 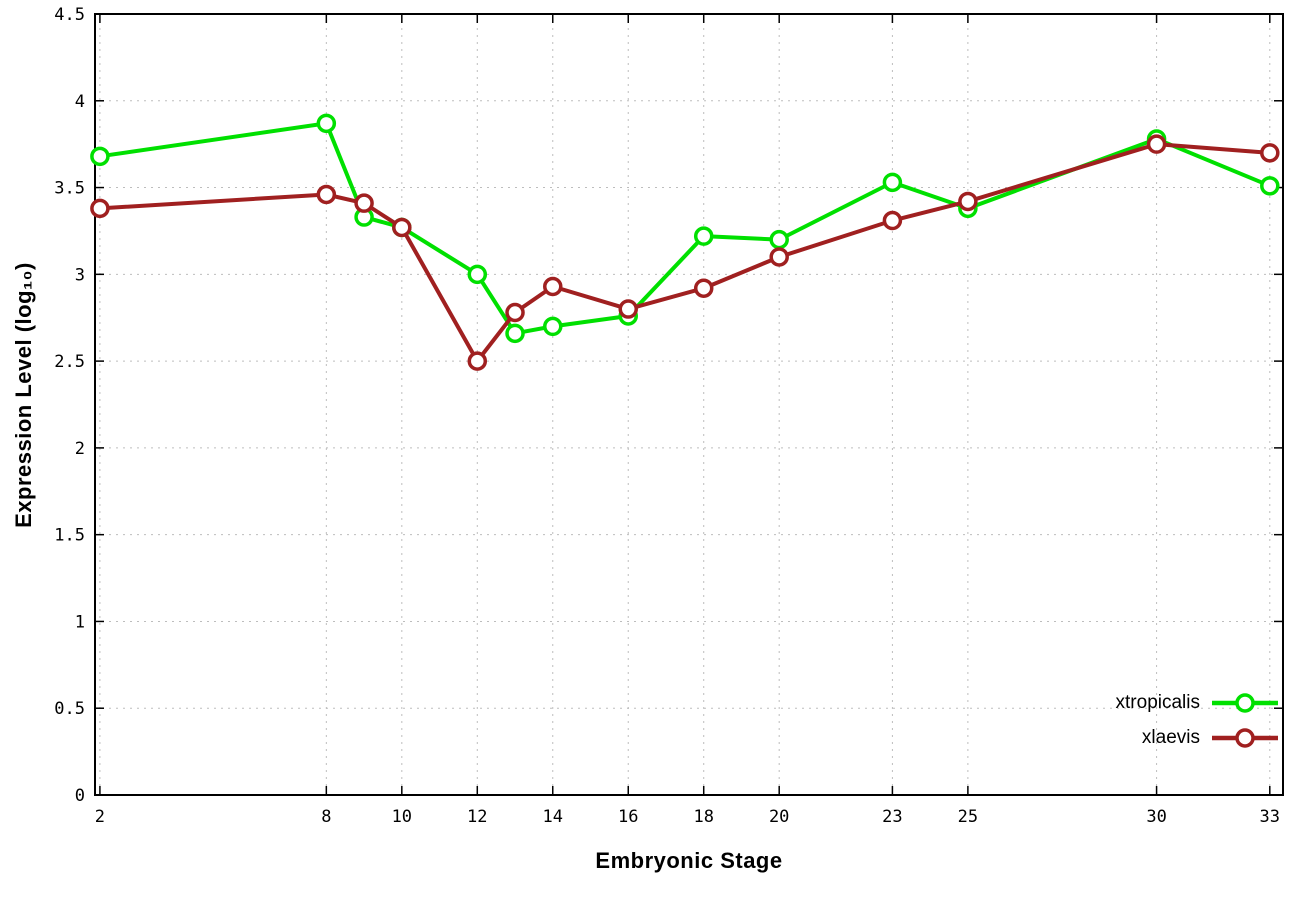 I want to click on svg-text: 0, so click(x=80, y=796).